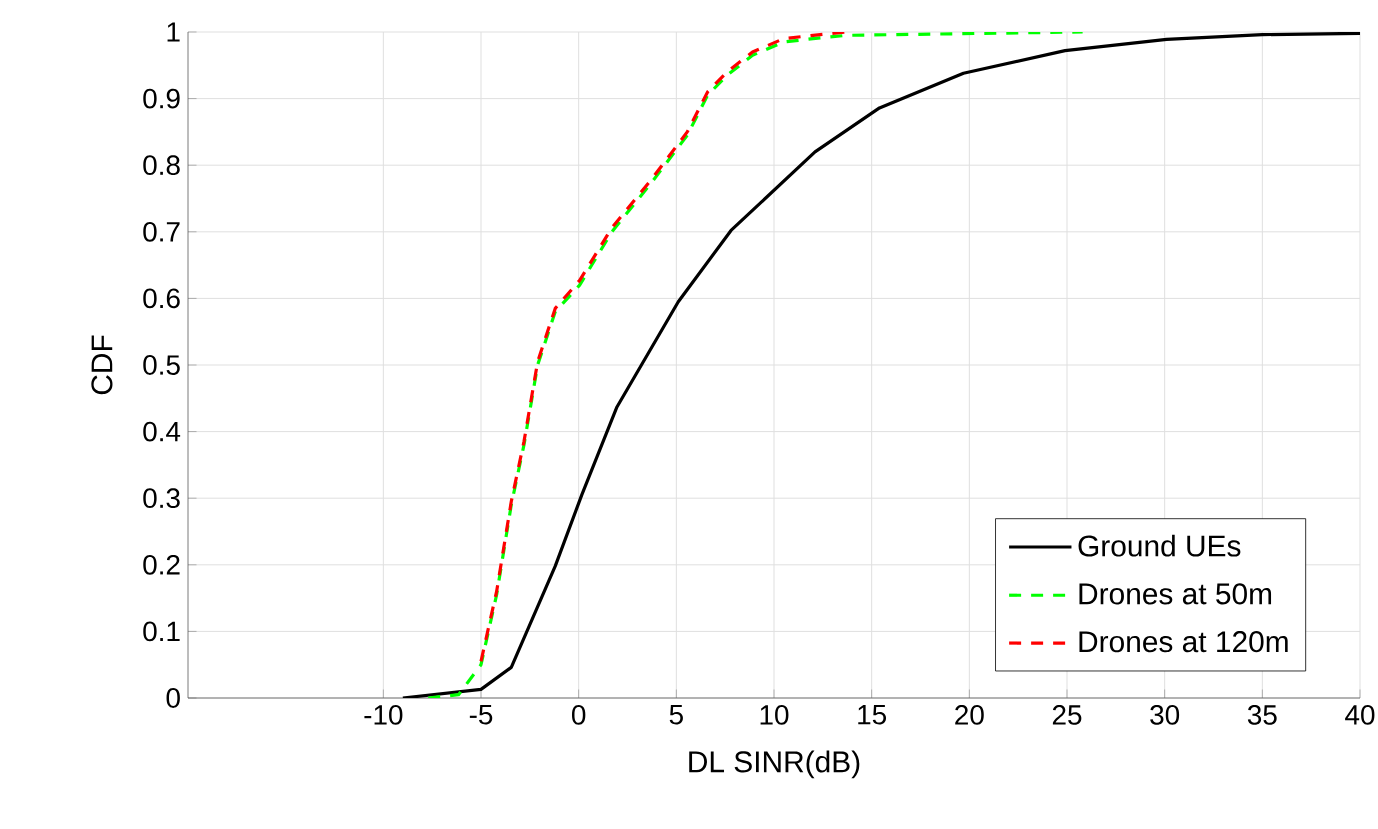  Describe the element at coordinates (173, 698) in the screenshot. I see `y-tick-label: 0` at that location.